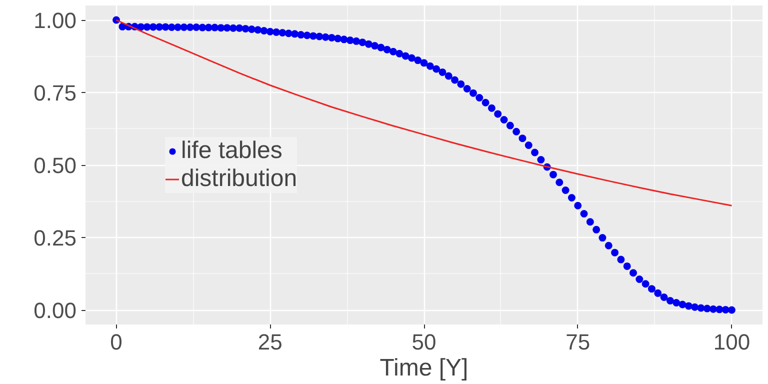 The width and height of the screenshot is (768, 384). What do you see at coordinates (55, 238) in the screenshot?
I see `y-tick-label: 0.25` at bounding box center [55, 238].